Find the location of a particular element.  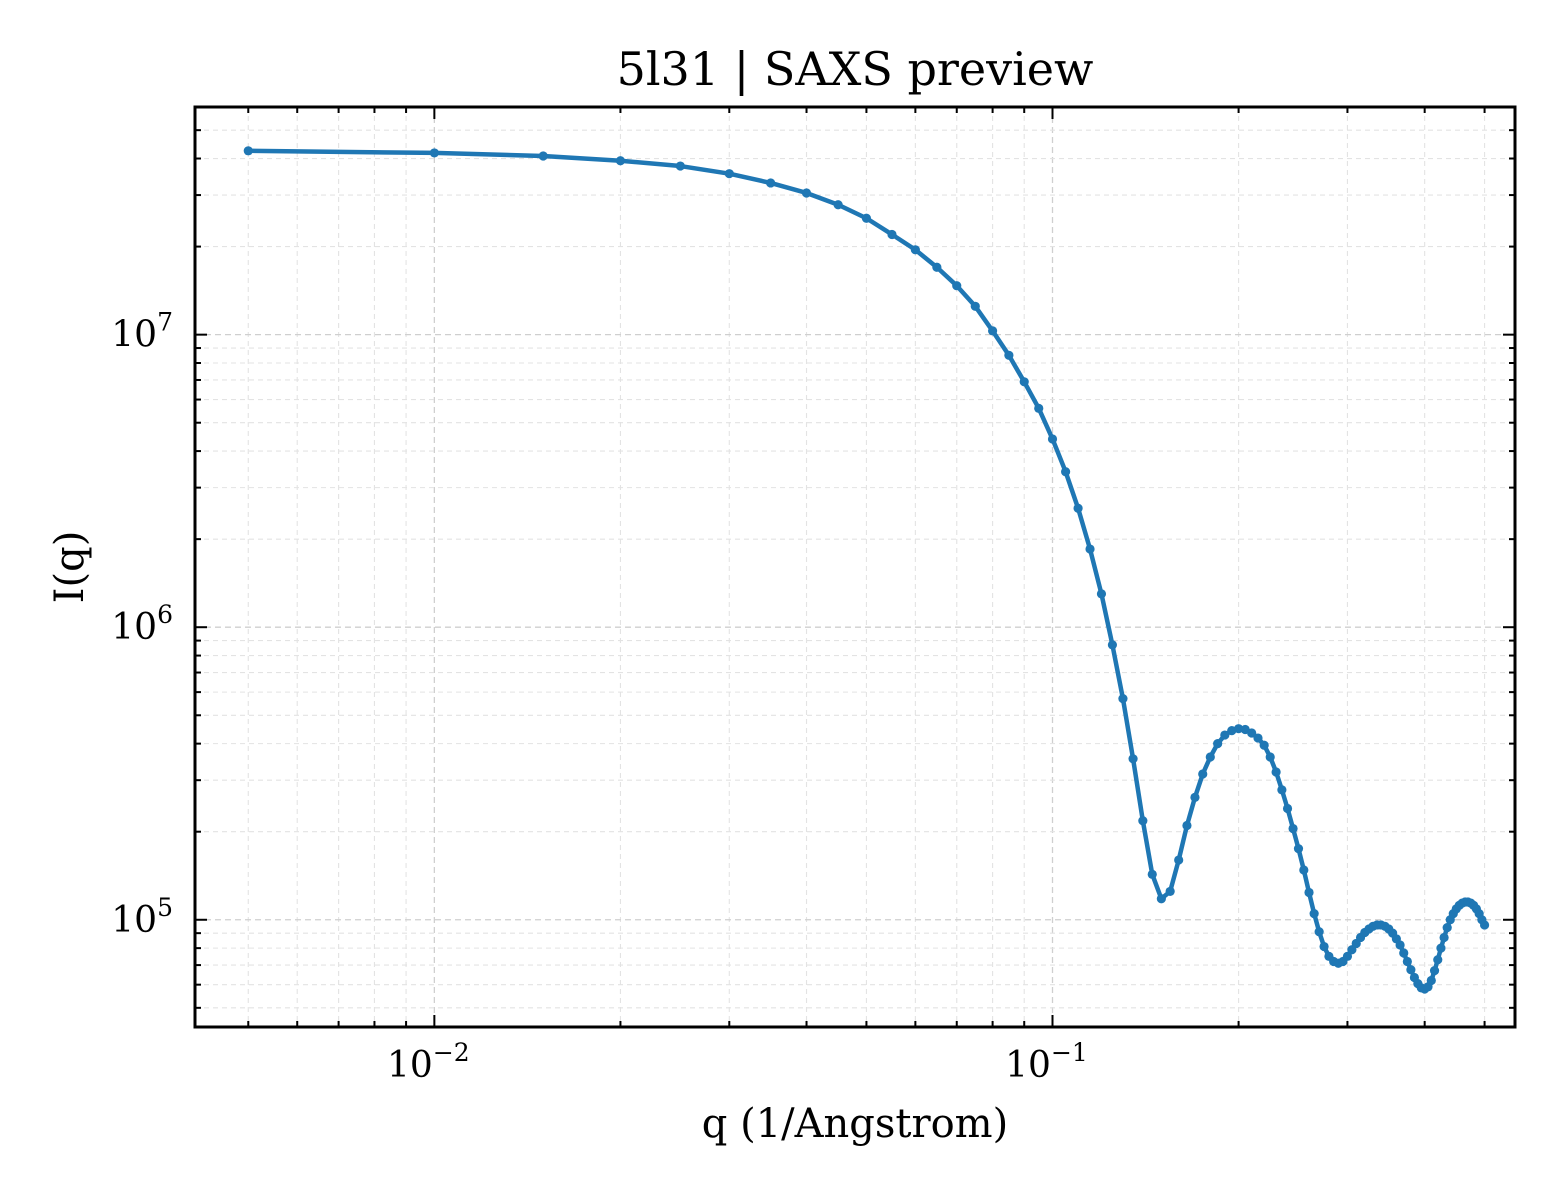

x-tick-label: 10⁻² is located at coordinates (428, 1062).